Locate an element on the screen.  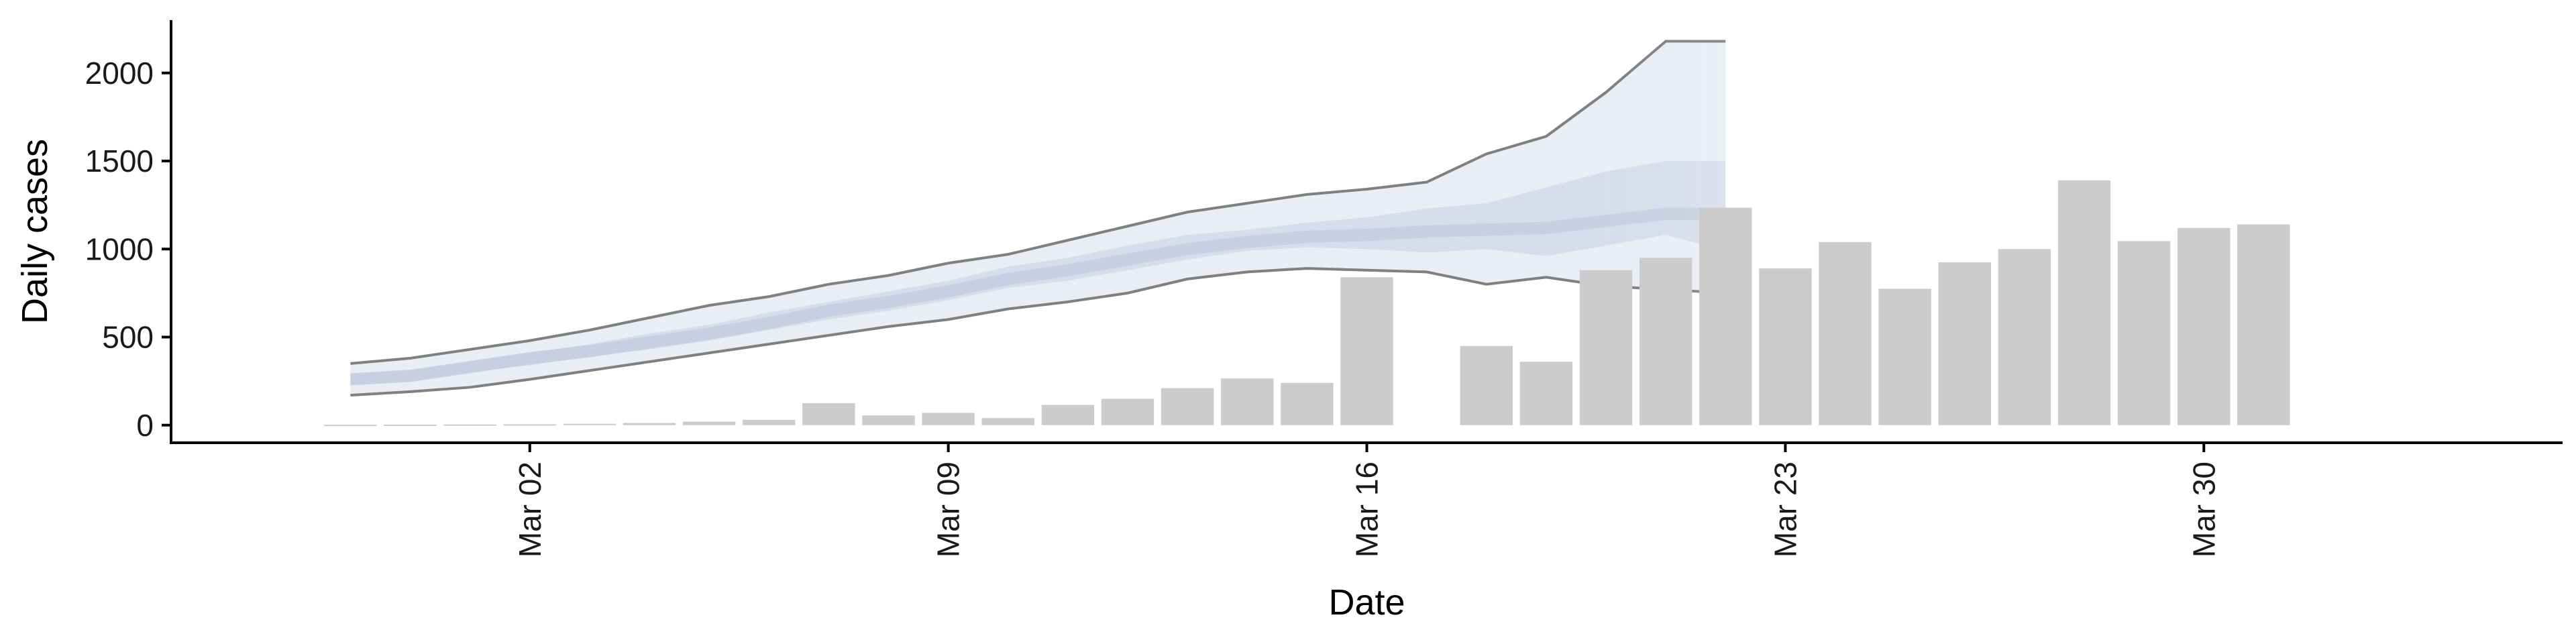
y-tick-label-2000: 2000 is located at coordinates (119, 73).